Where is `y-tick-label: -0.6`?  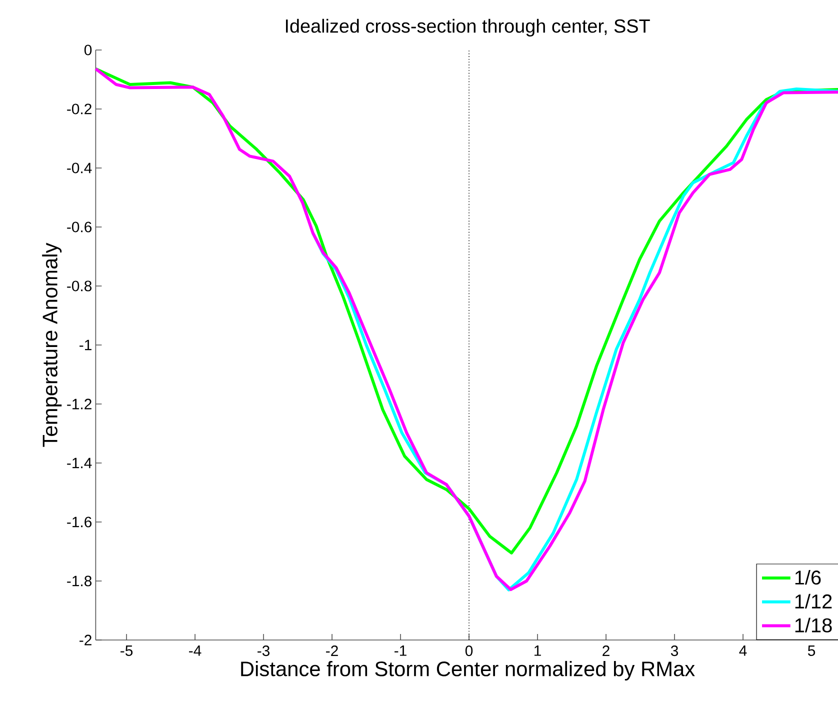 y-tick-label: -0.6 is located at coordinates (79, 227).